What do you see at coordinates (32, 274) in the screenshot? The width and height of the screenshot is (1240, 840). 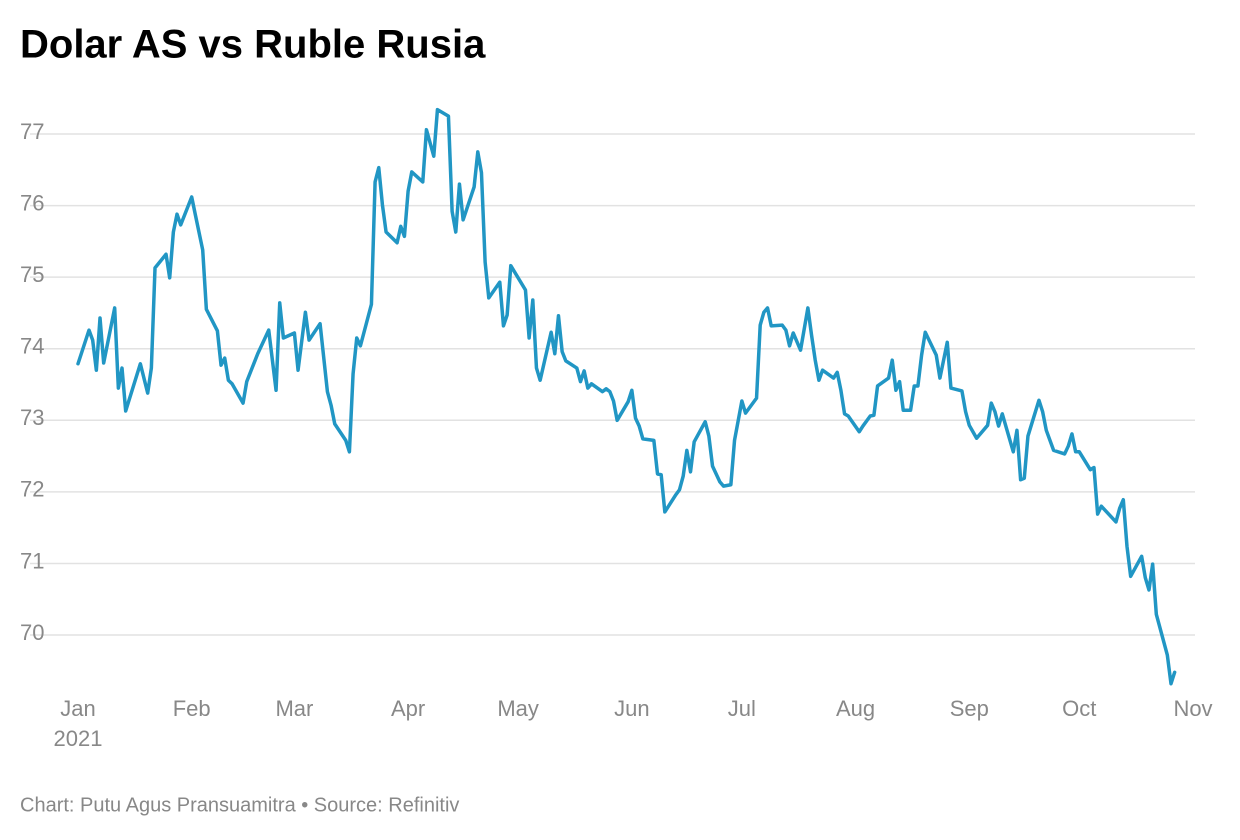 I see `y-tick-label: 75` at bounding box center [32, 274].